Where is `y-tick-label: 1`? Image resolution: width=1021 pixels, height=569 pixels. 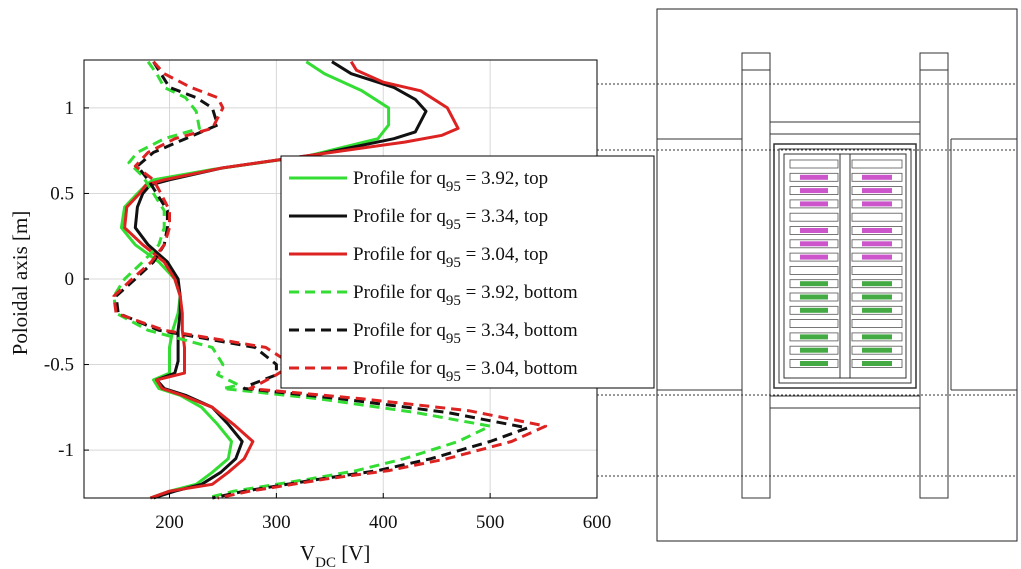 y-tick-label: 1 is located at coordinates (70, 108).